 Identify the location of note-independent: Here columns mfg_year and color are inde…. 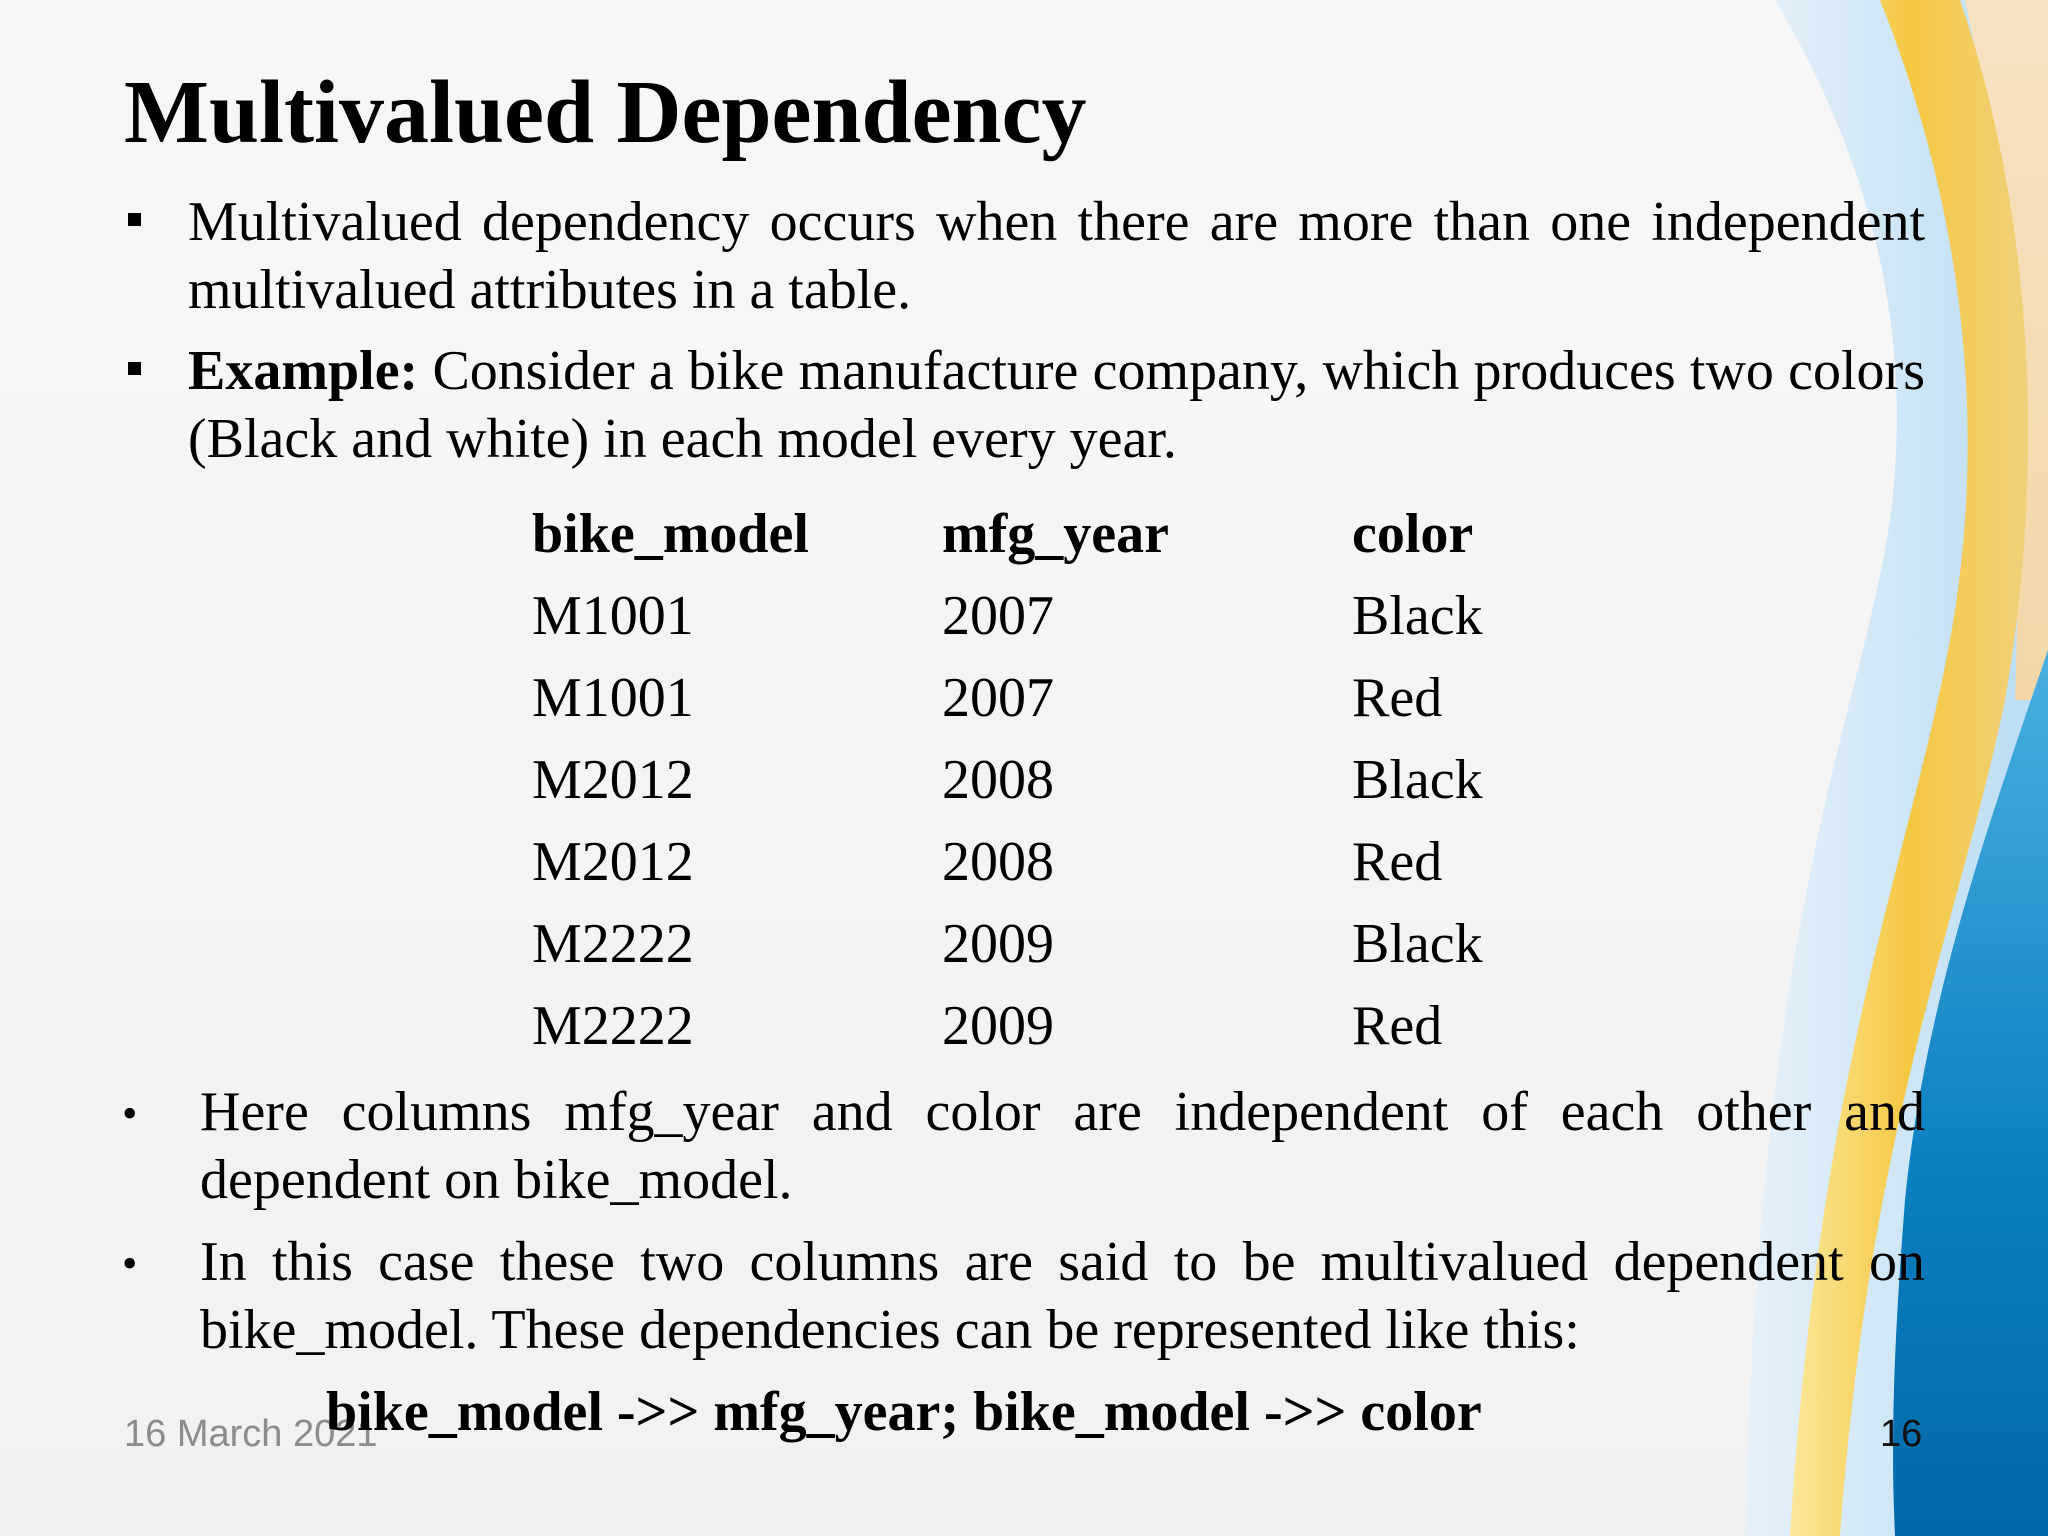
(1062, 1146).